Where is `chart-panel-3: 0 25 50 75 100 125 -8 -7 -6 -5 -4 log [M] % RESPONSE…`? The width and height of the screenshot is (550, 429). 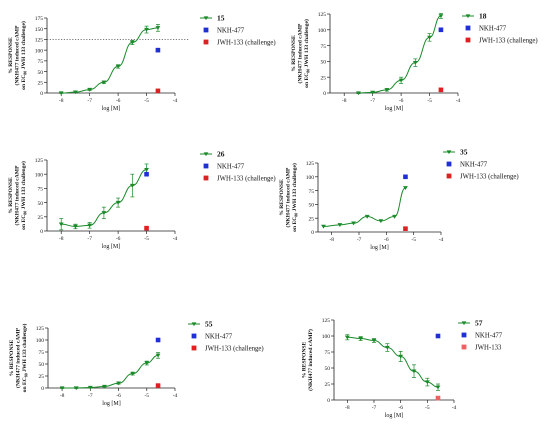
chart-panel-3: 0 25 50 75 100 125 -8 -7 -6 -5 -4 log [M] % RESPONSE… is located at coordinates (142, 200).